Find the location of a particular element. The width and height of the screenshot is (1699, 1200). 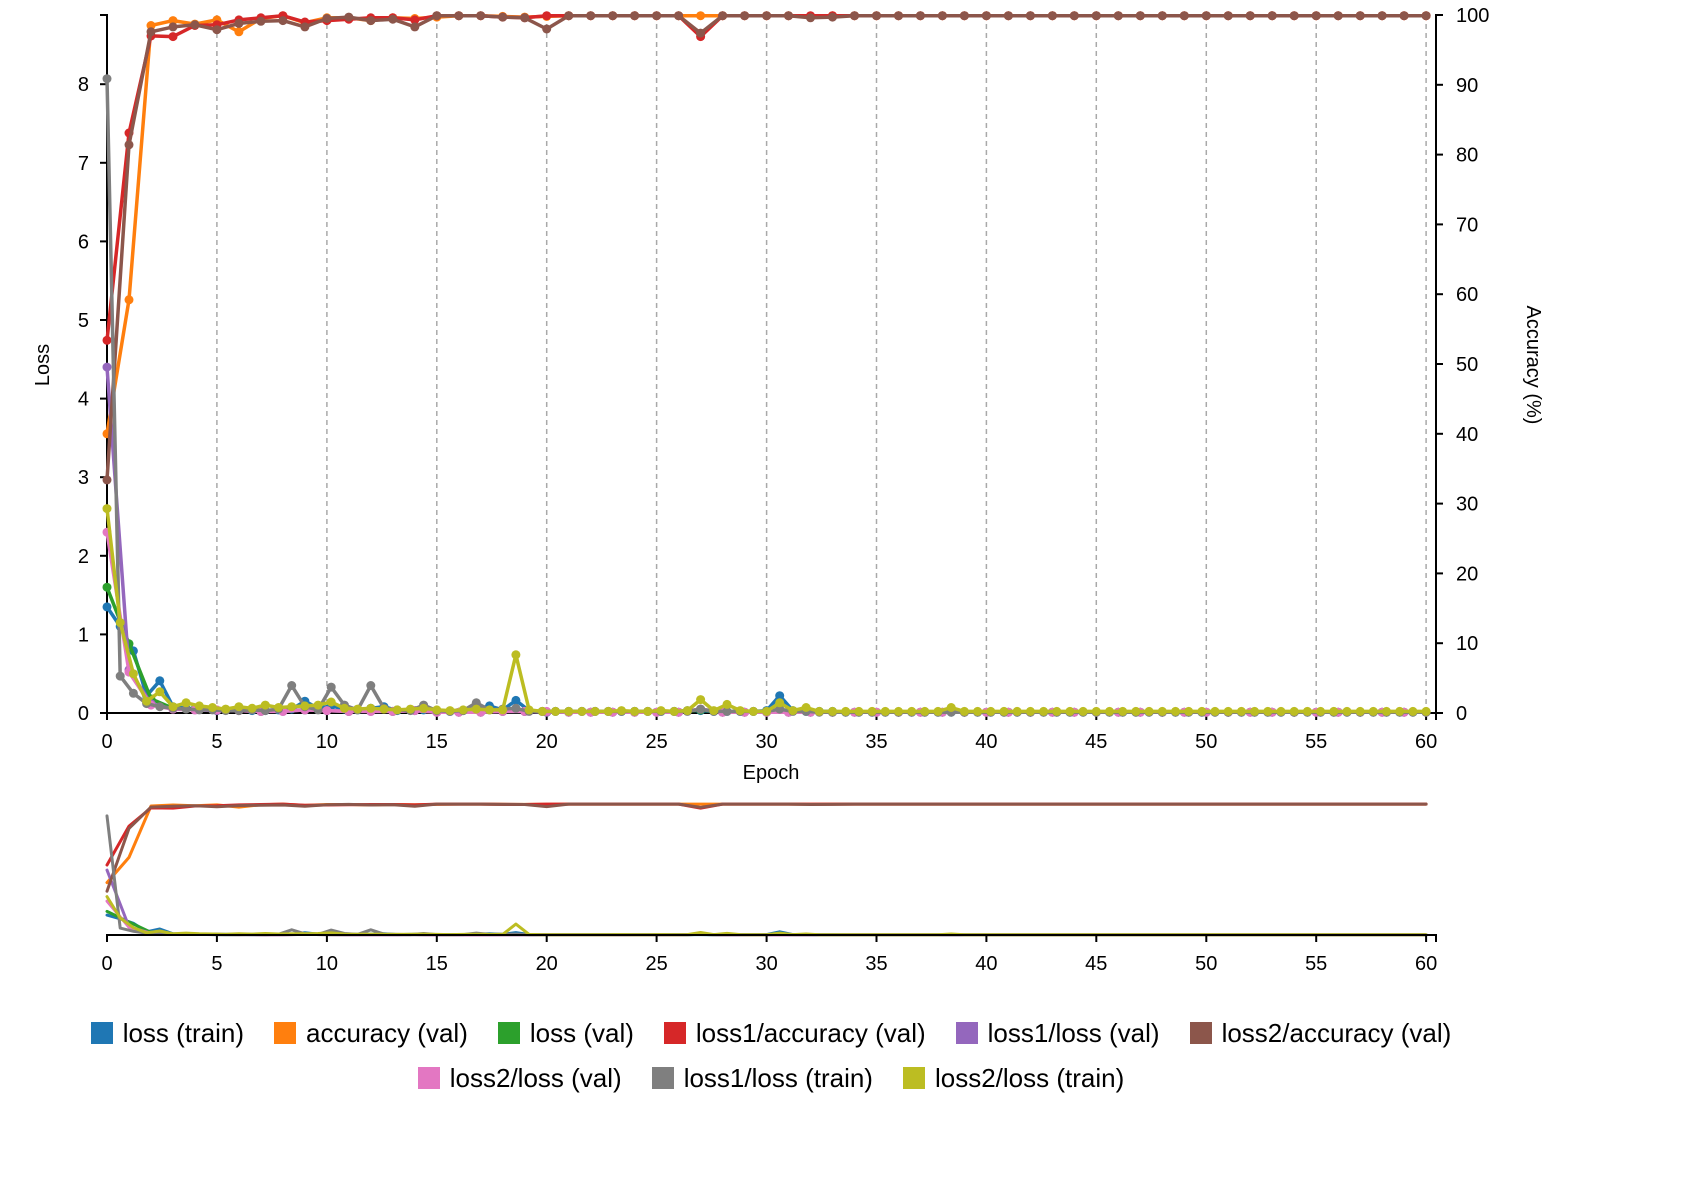

left-axis-tick-label: 2 is located at coordinates (83, 557).